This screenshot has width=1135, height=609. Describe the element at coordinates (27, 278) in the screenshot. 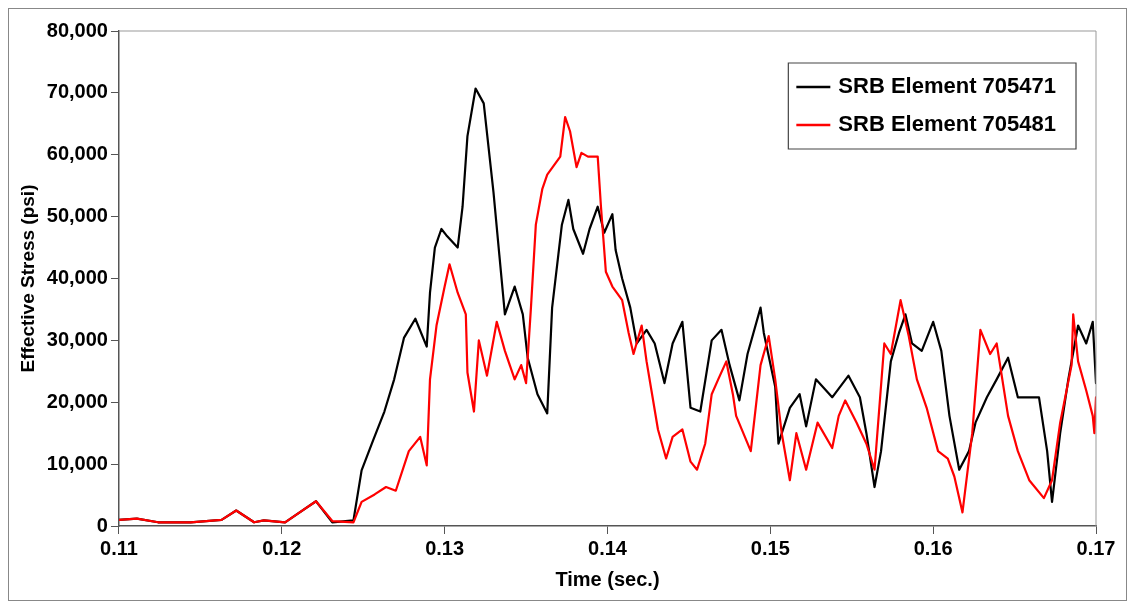

I see `y-axis-title: Effective Stress (psi)` at that location.